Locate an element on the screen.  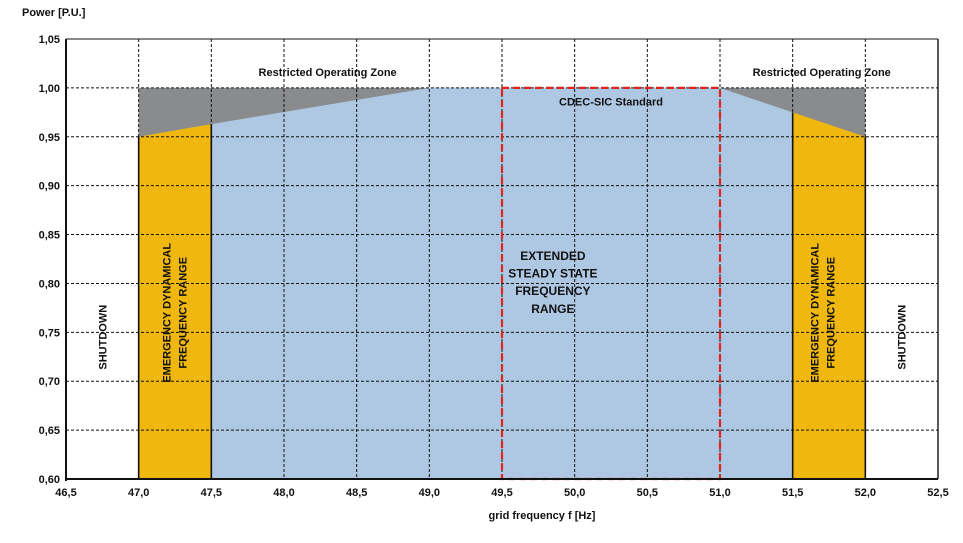
emergency-label-left-line1: EMERGENCY DYNAMICAL is located at coordinates (167, 313).